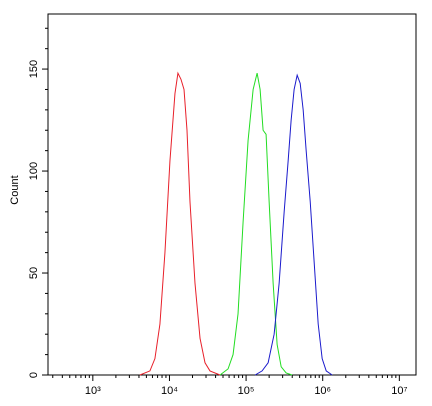  What do you see at coordinates (93, 391) in the screenshot?
I see `x-tick-label: 10³` at bounding box center [93, 391].